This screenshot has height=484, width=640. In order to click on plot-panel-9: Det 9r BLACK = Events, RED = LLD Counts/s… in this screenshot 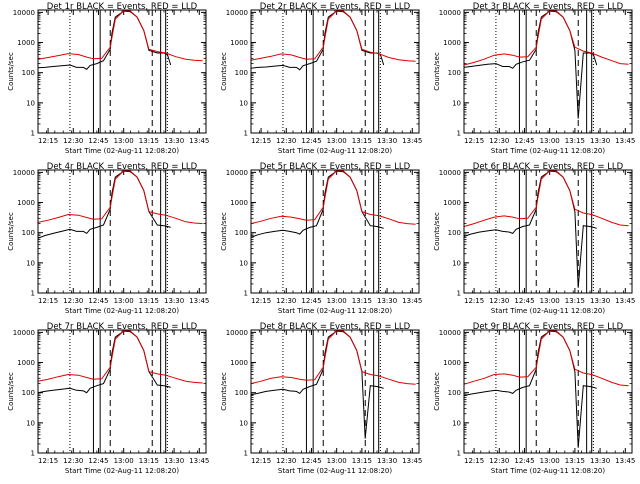, I will do `click(534, 398)`.